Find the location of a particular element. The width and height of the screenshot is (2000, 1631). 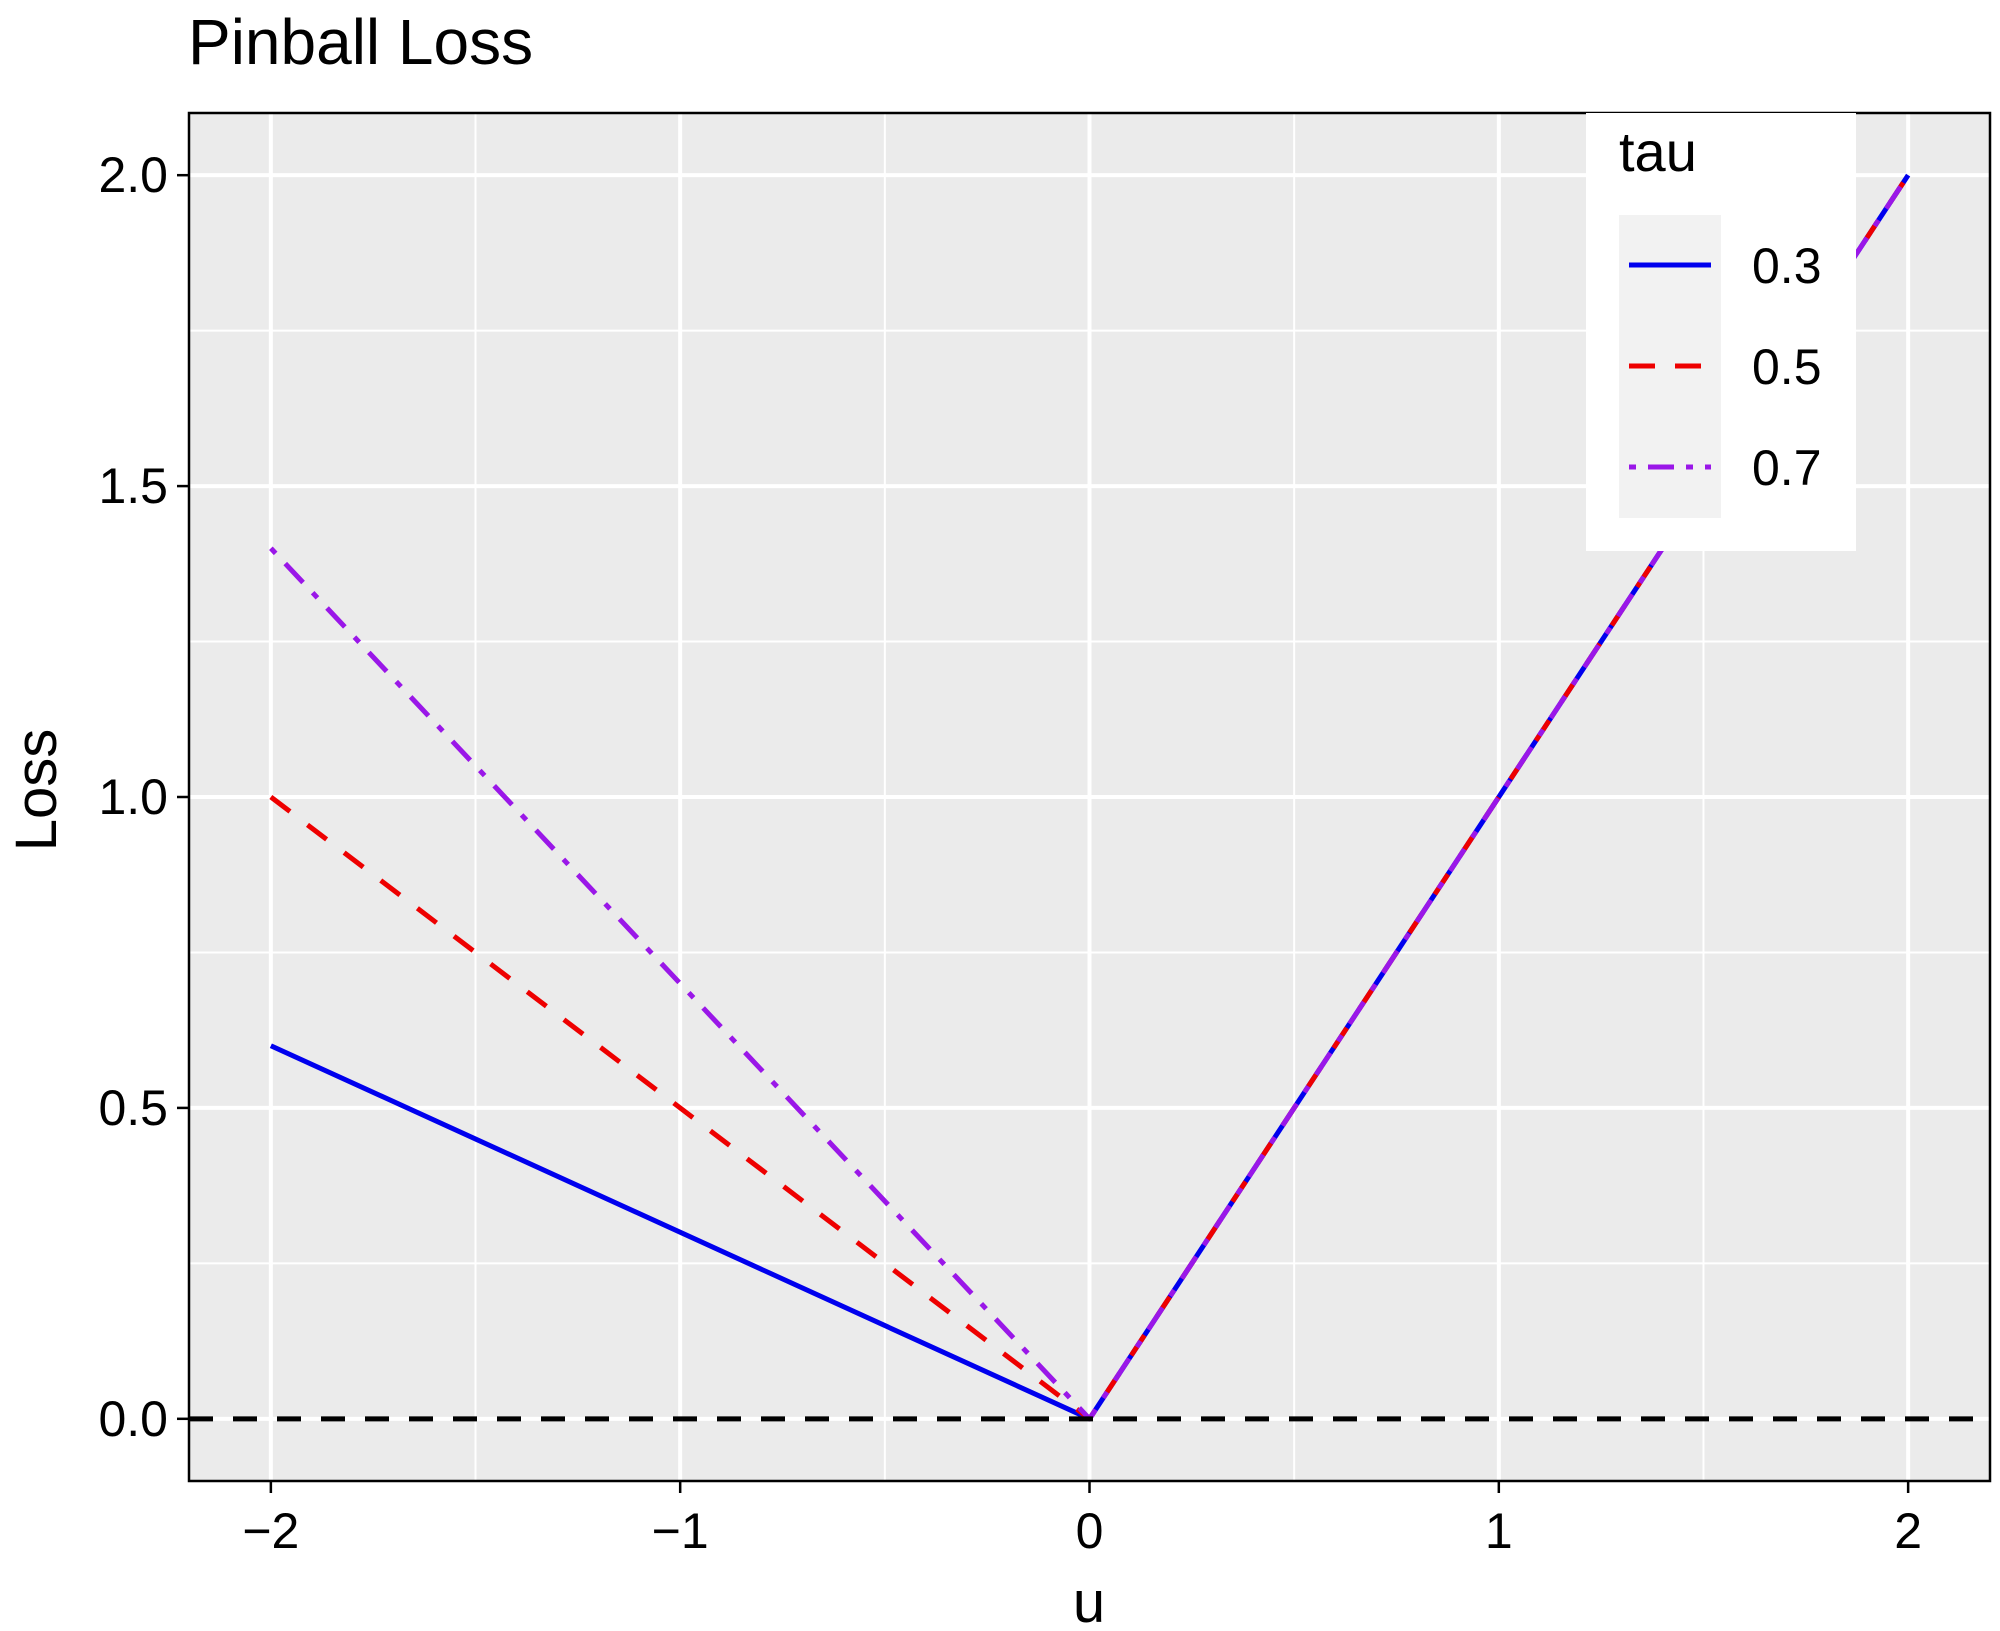

y-tick-label: 0.5 is located at coordinates (133, 1108).